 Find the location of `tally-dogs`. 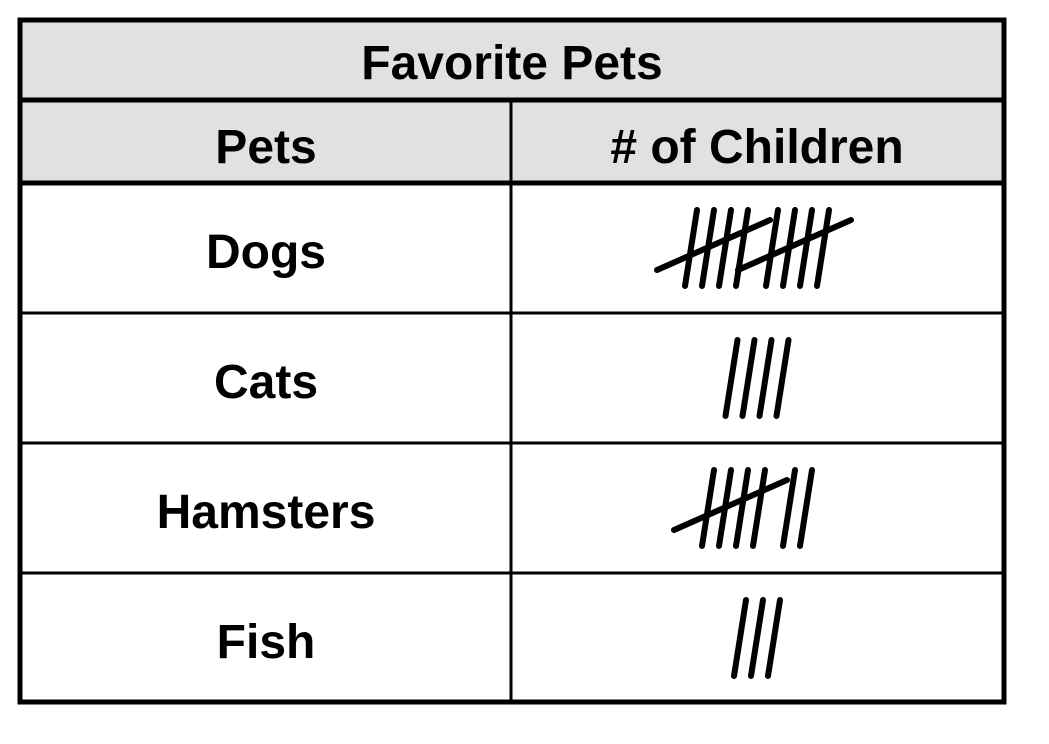

tally-dogs is located at coordinates (754, 248).